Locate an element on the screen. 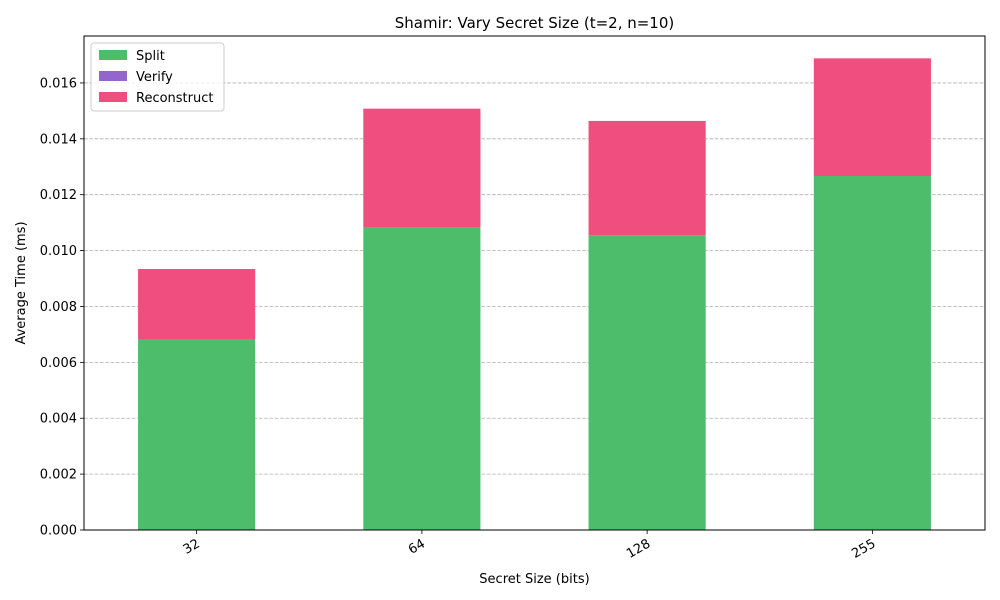 The height and width of the screenshot is (600, 1000). legend-label-reconstruct: Reconstruct is located at coordinates (175, 98).